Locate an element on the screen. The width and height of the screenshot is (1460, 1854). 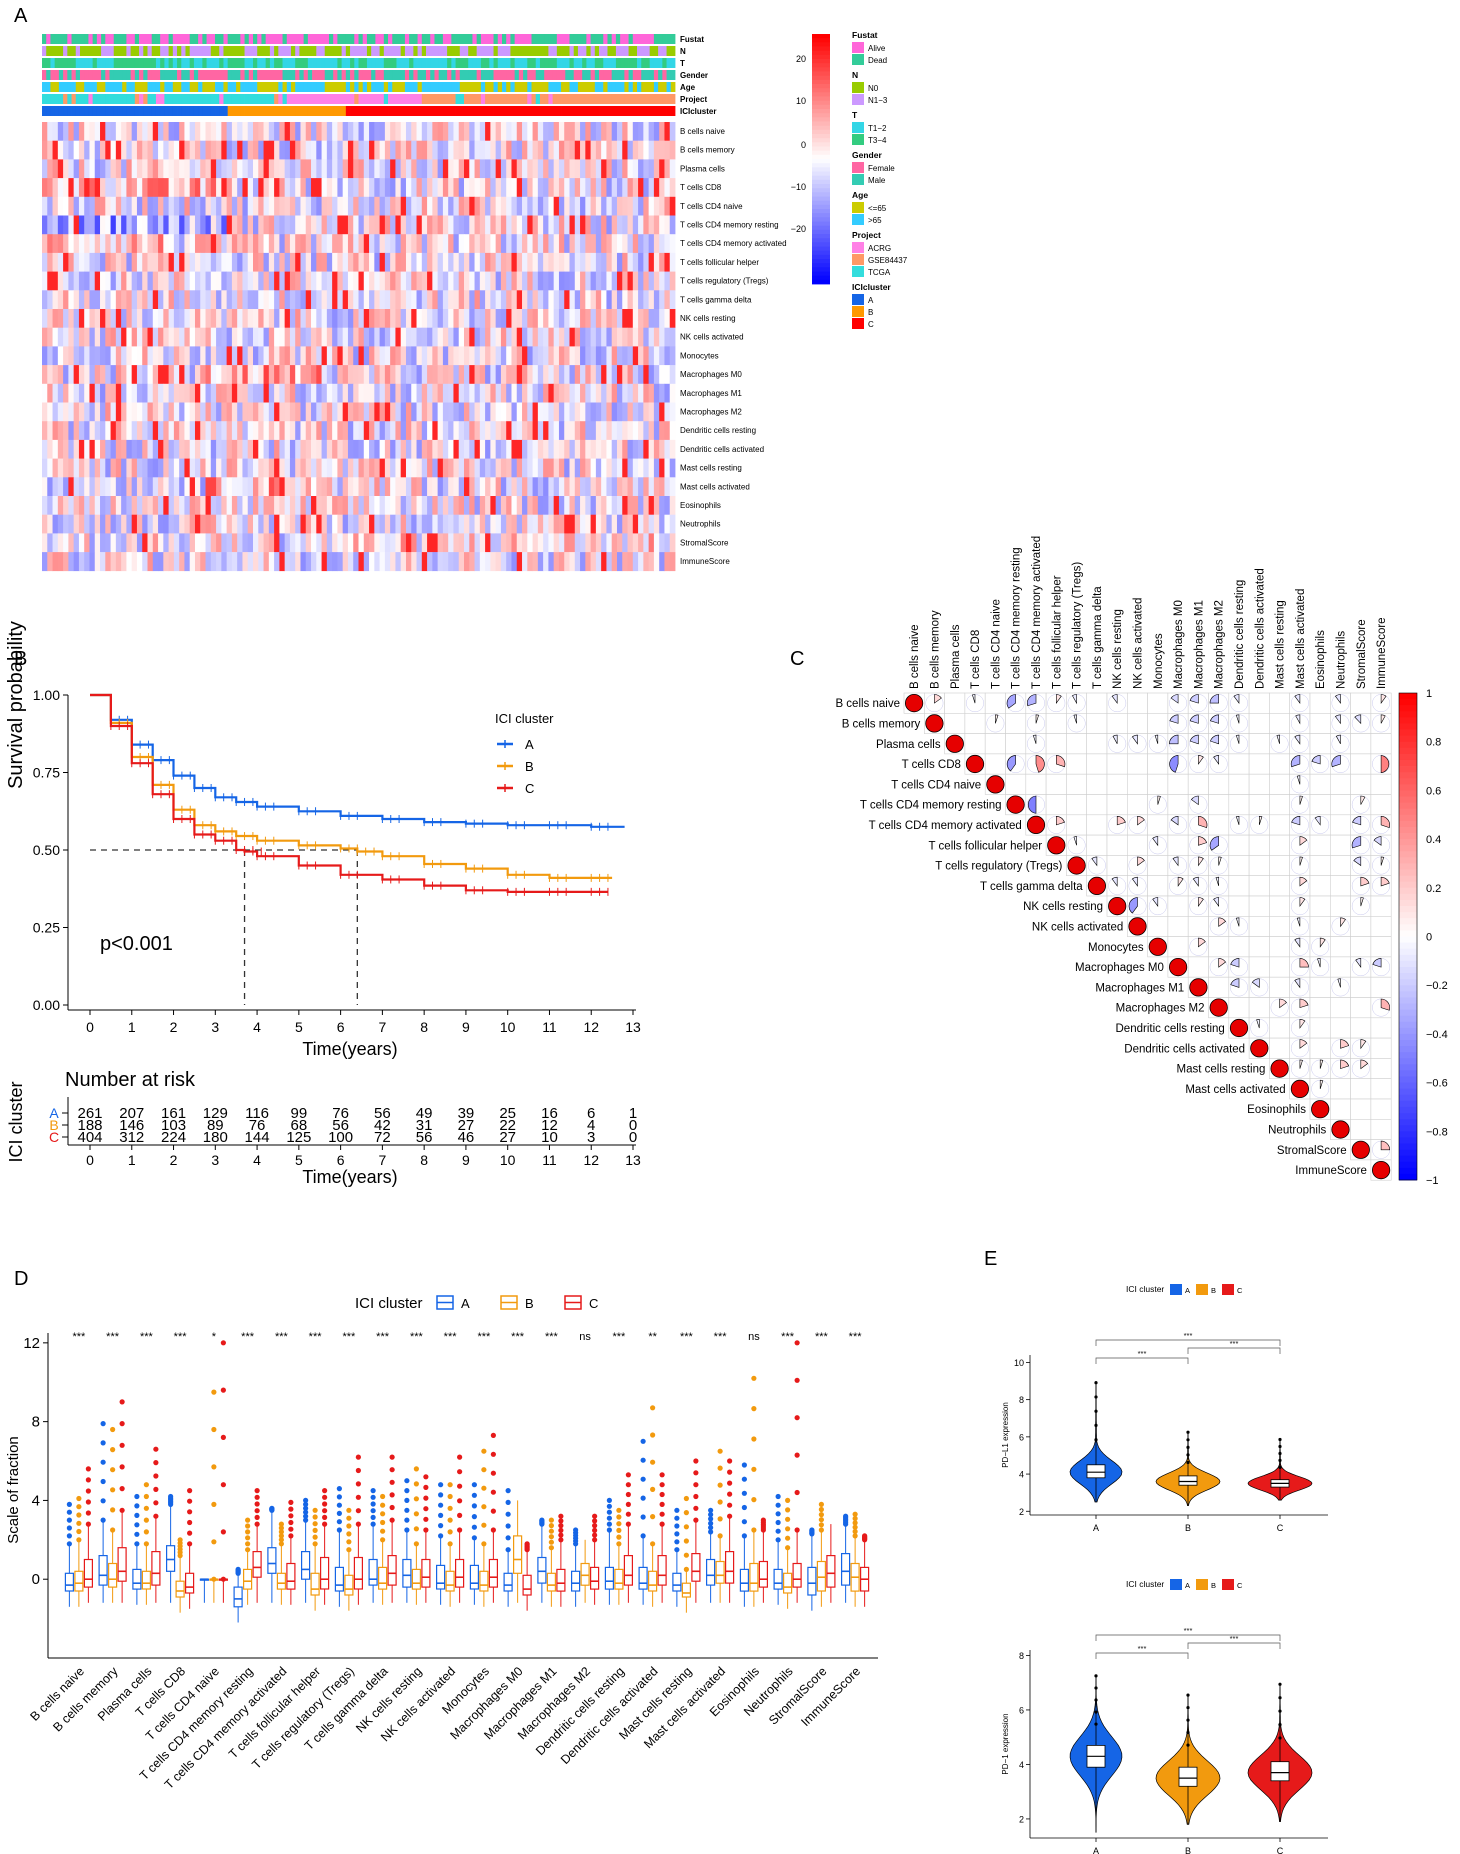
corr-diagonal is located at coordinates (1097, 886).